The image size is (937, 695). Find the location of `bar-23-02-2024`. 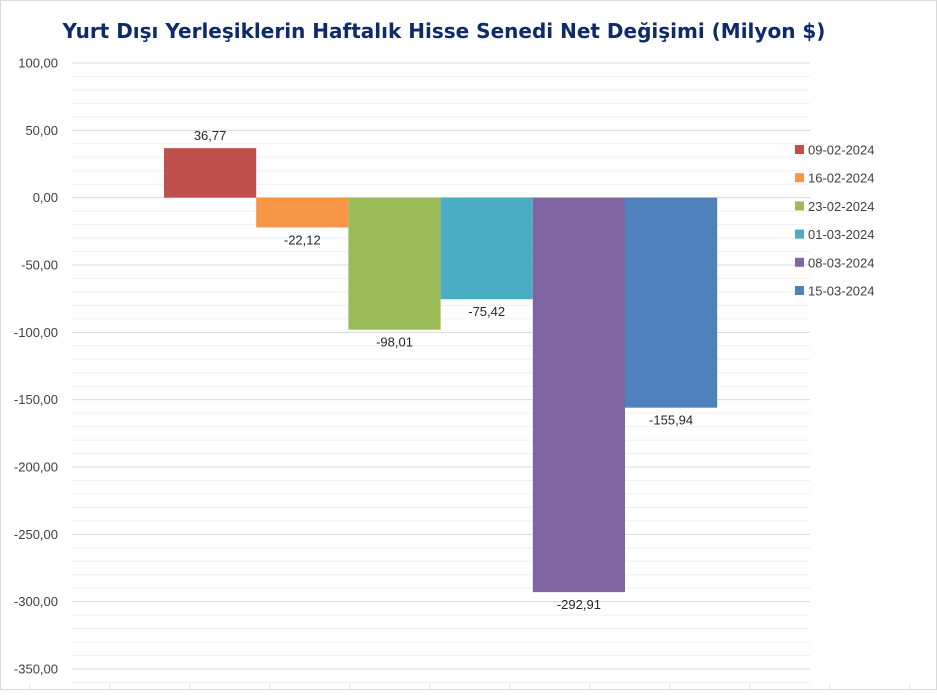

bar-23-02-2024 is located at coordinates (394, 263).